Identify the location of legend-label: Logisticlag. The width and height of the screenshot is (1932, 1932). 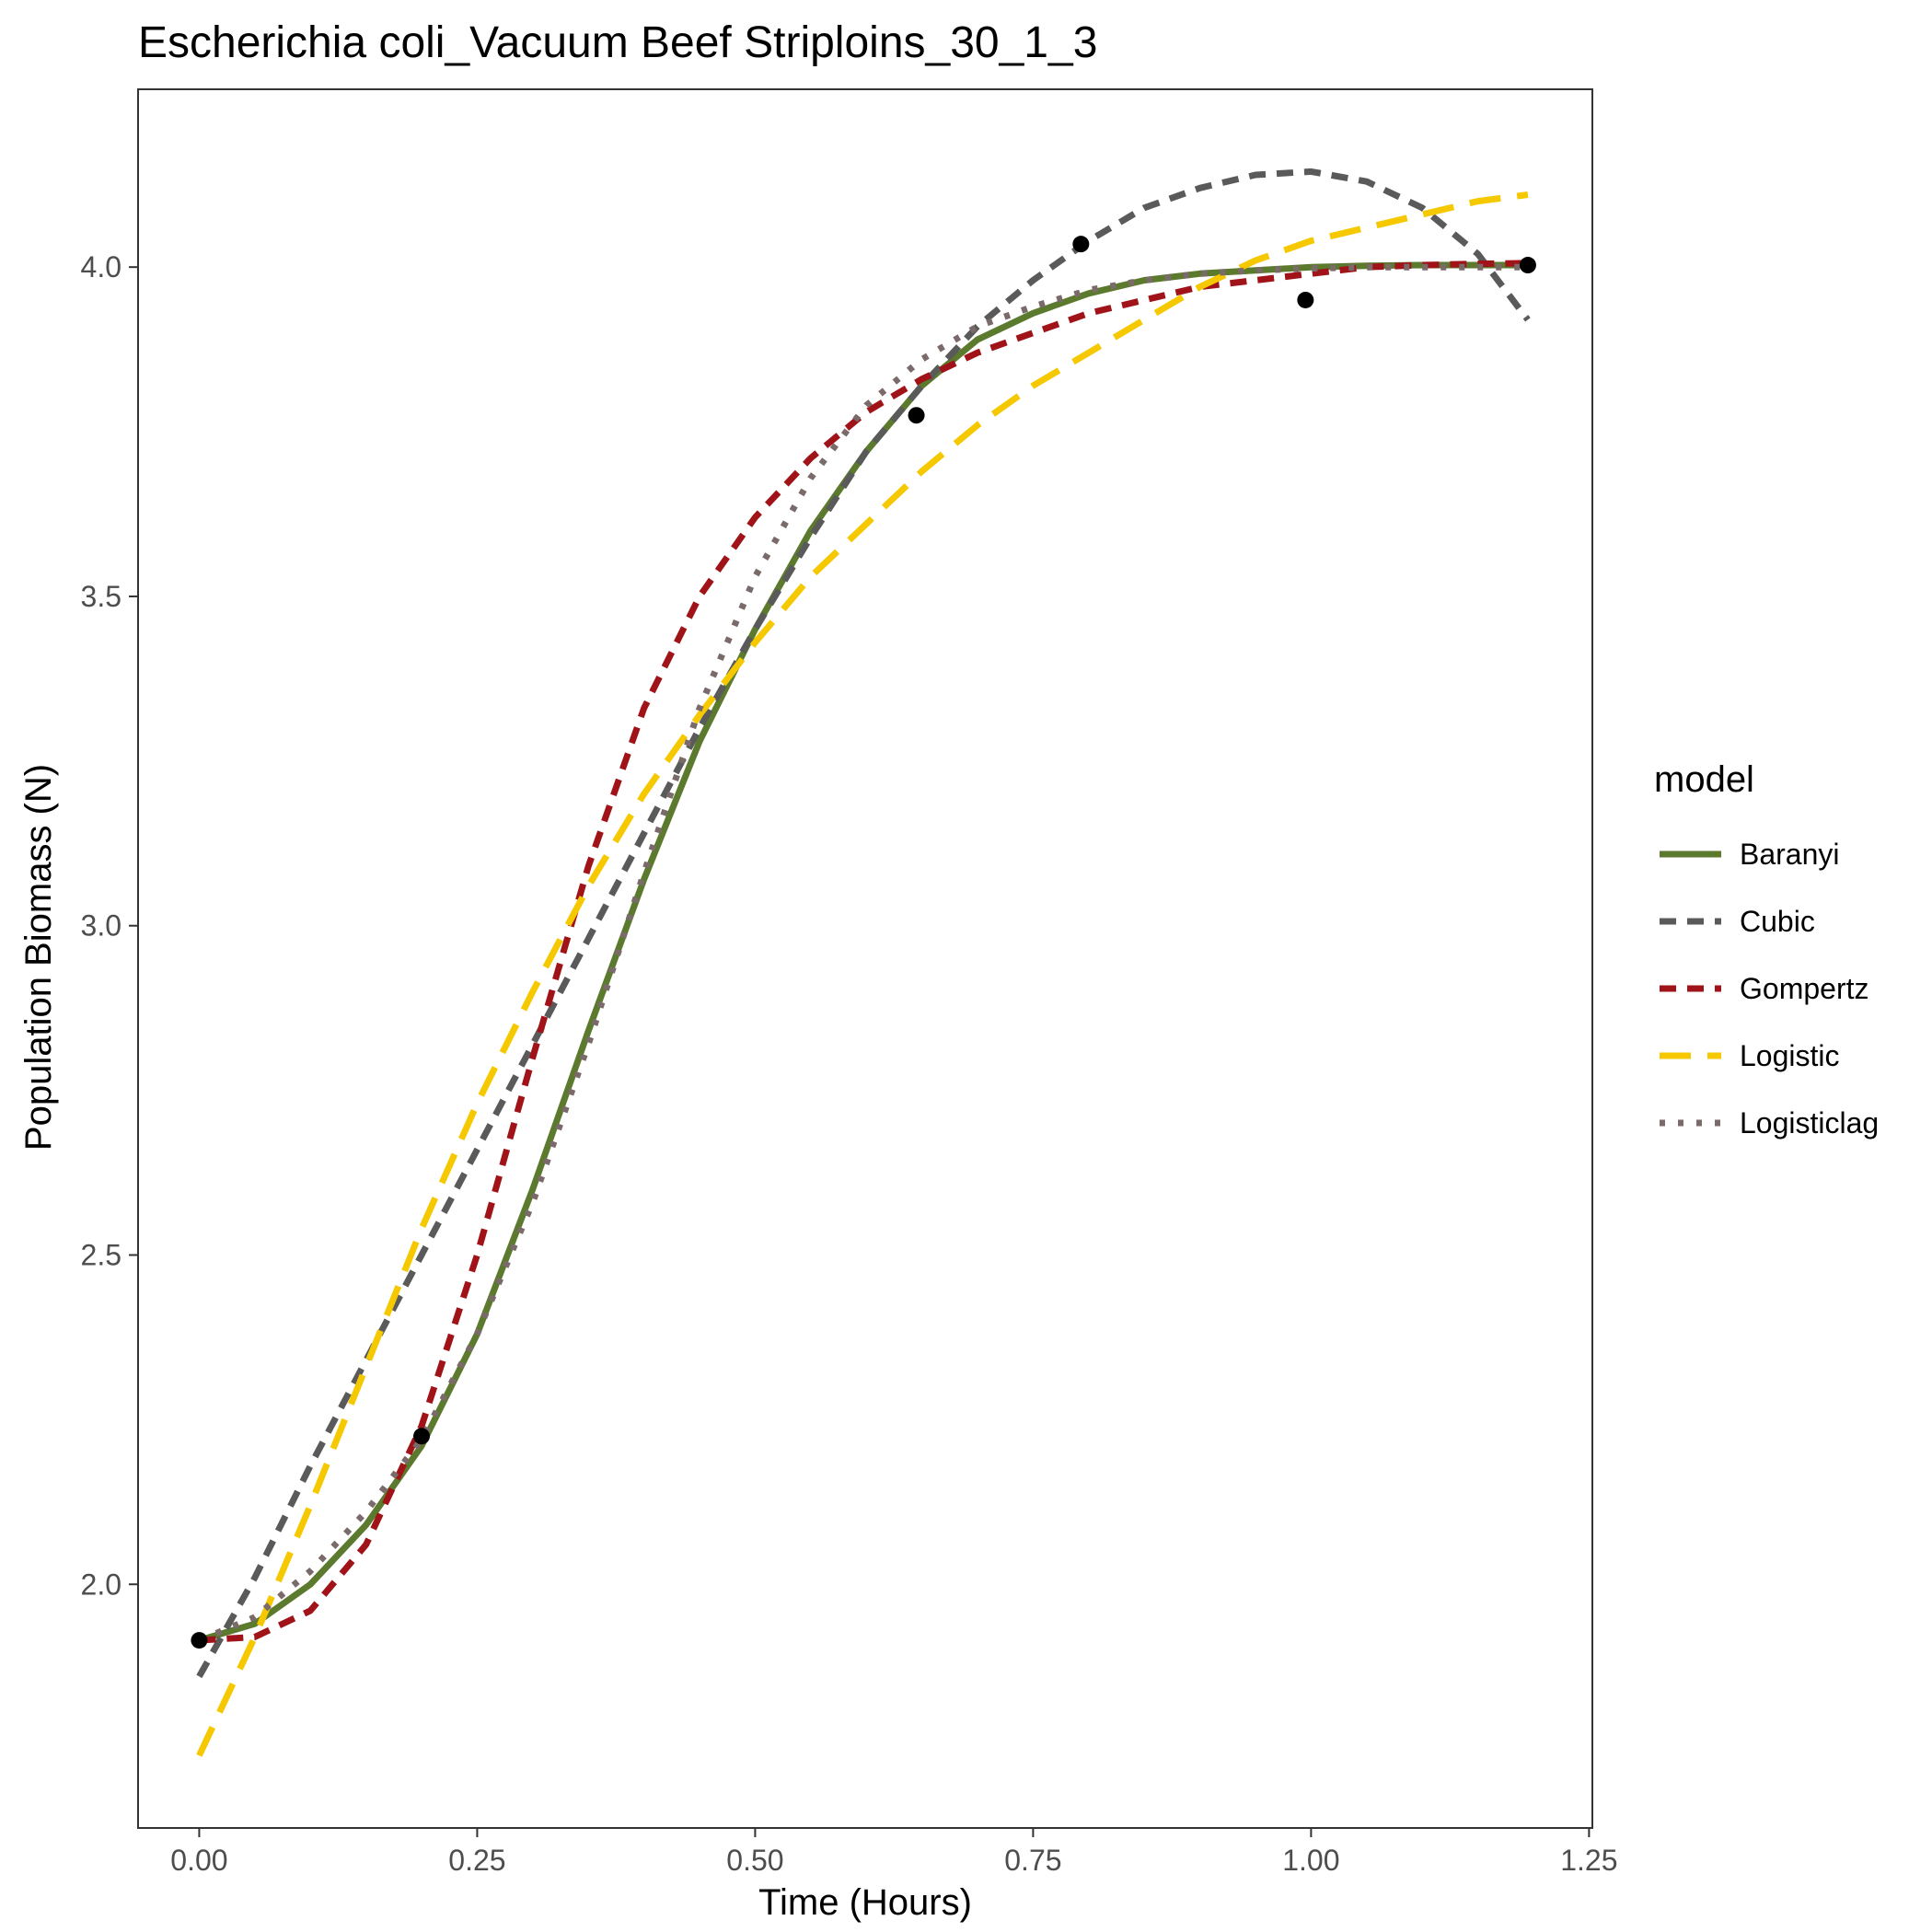
(1810, 1123).